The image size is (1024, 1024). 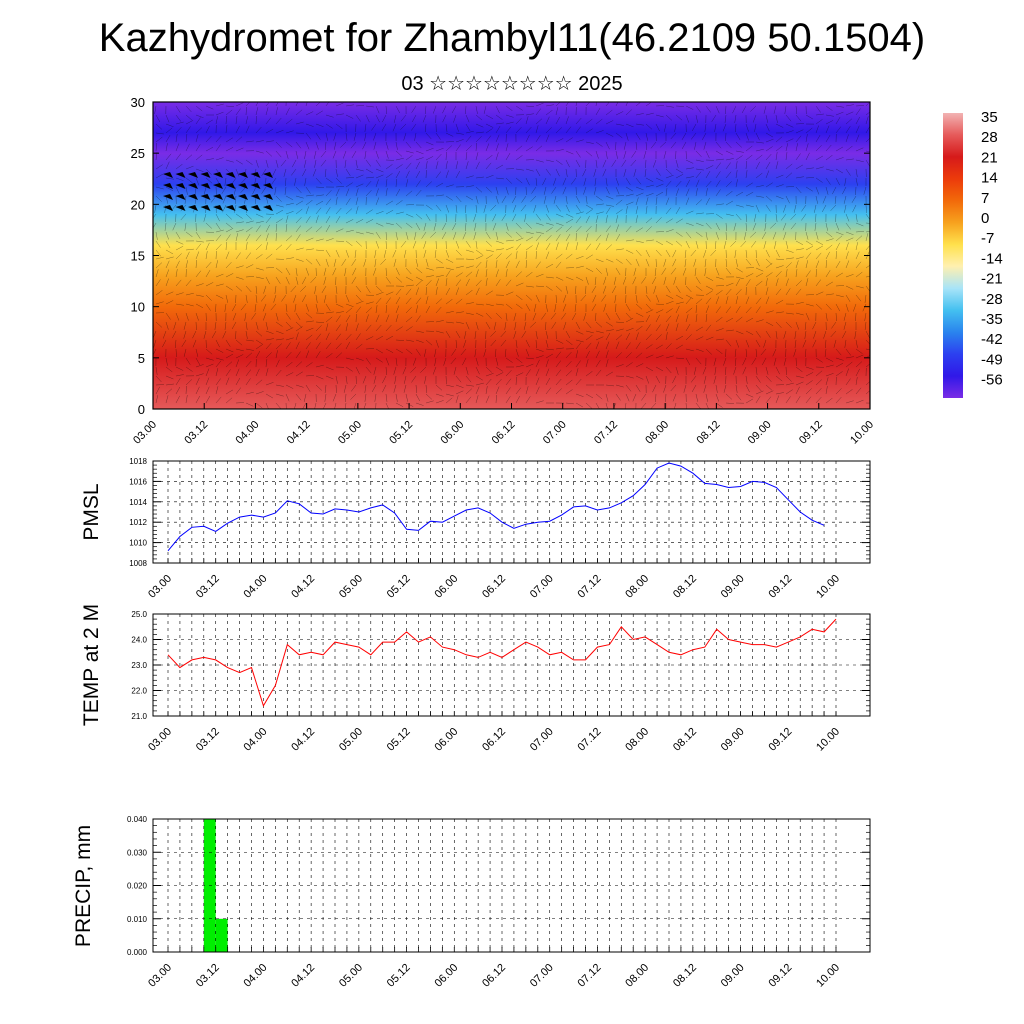 What do you see at coordinates (446, 976) in the screenshot?
I see `x-tick-label: 06.00` at bounding box center [446, 976].